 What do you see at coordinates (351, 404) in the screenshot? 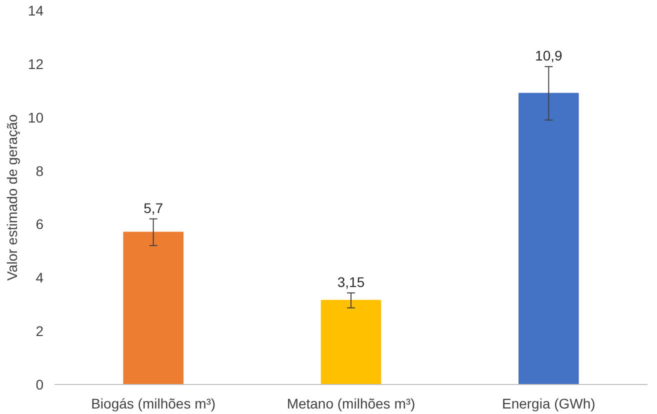
I see `x-tick-label: Metano (milhões m³)` at bounding box center [351, 404].